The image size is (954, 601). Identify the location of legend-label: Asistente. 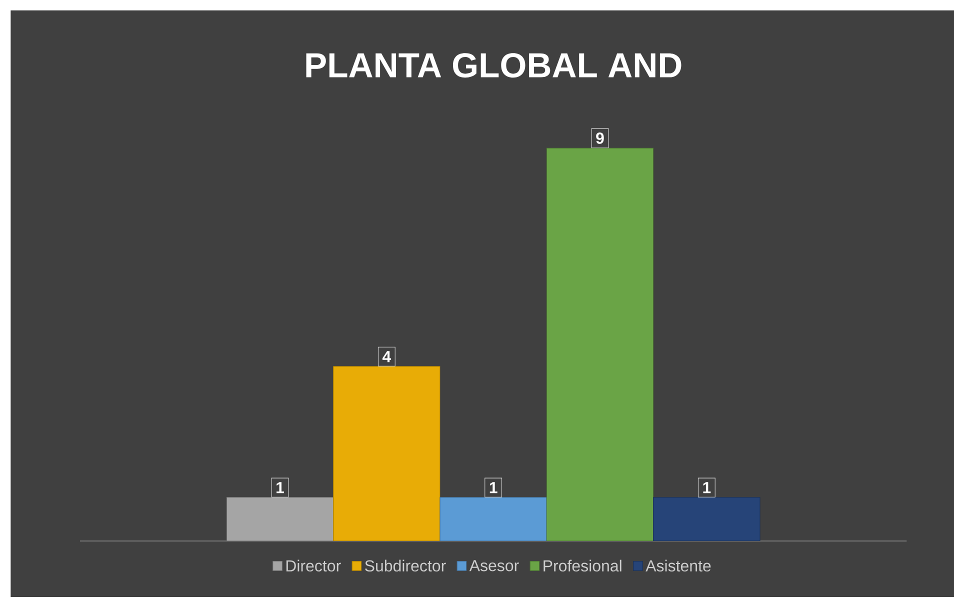
(678, 566).